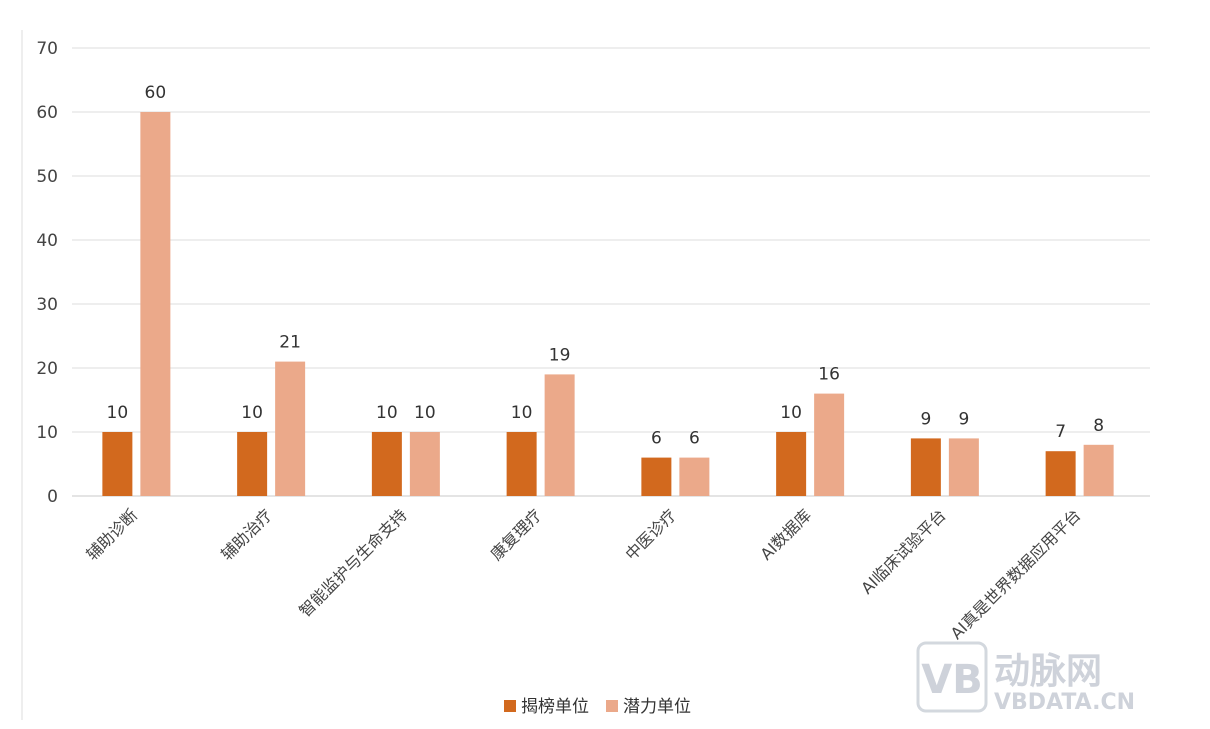 The height and width of the screenshot is (729, 1210). What do you see at coordinates (555, 707) in the screenshot?
I see `legend-label-series-1: 揭榜单位` at bounding box center [555, 707].